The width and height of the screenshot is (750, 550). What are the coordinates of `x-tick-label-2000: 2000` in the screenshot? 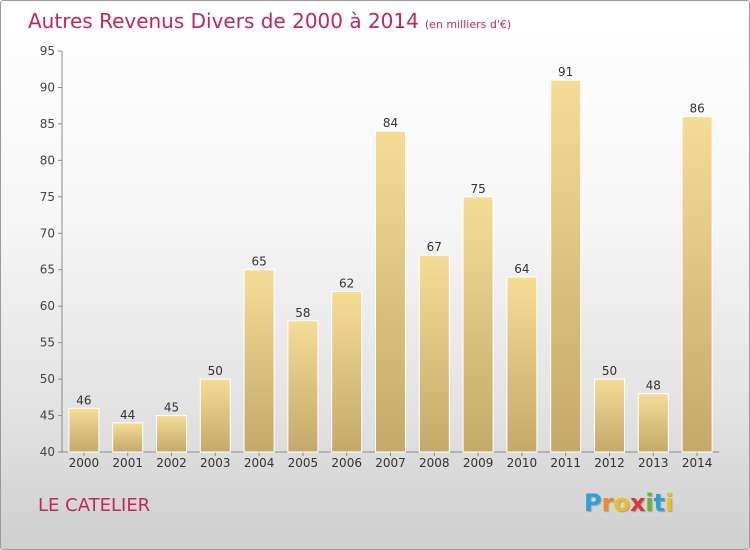 It's located at (84, 463).